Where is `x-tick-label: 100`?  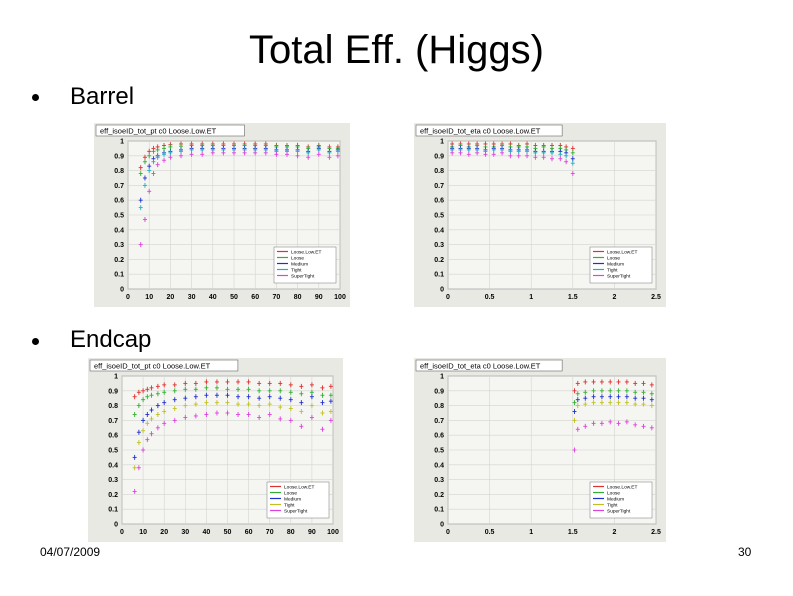
x-tick-label: 100 is located at coordinates (340, 297).